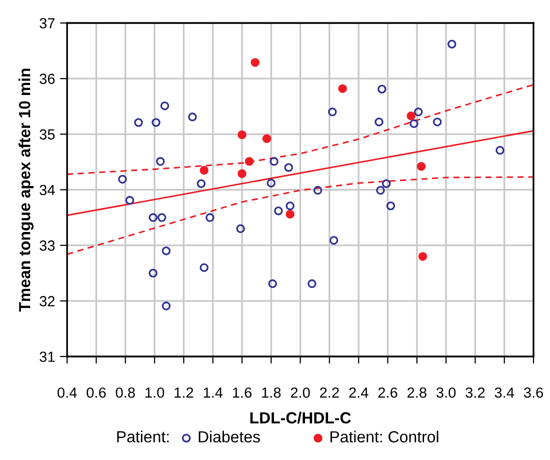  Describe the element at coordinates (47, 357) in the screenshot. I see `y-tick-label: 31` at that location.